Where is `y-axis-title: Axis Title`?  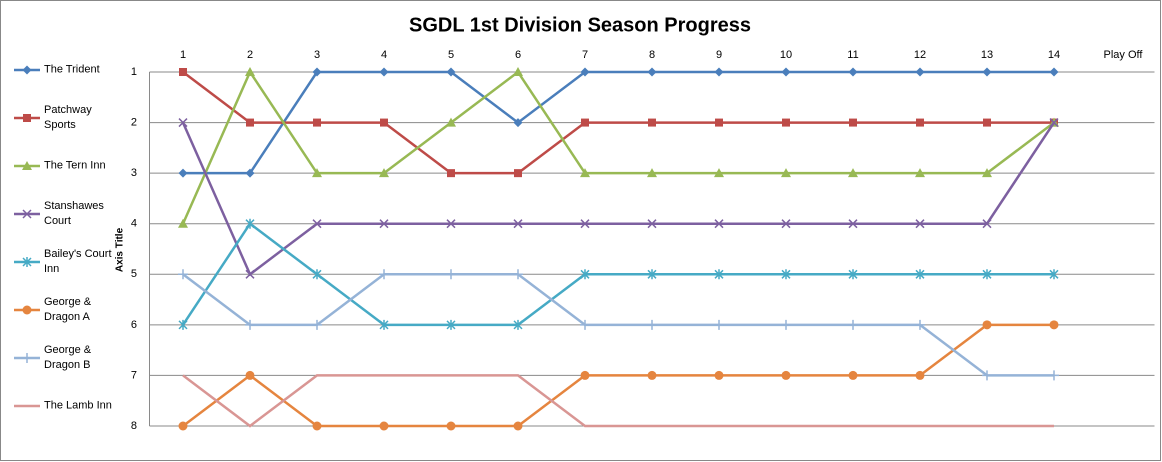
y-axis-title: Axis Title is located at coordinates (120, 249).